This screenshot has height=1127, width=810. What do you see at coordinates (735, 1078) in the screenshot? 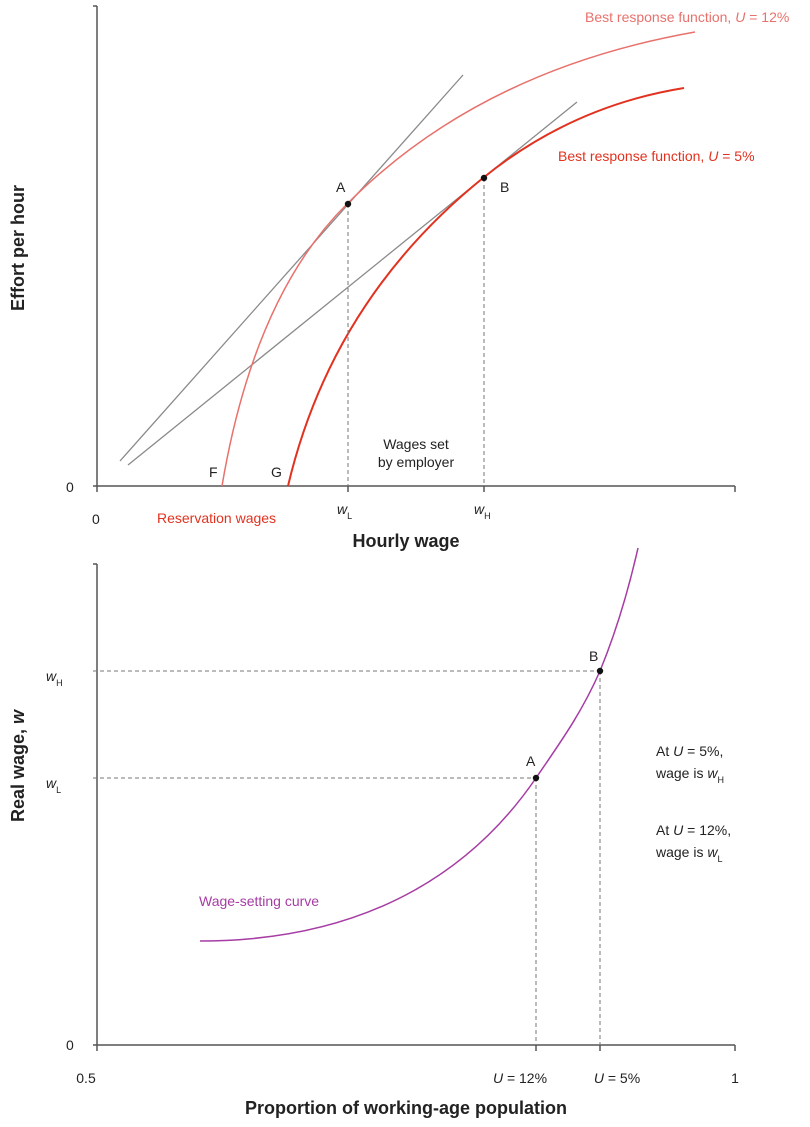
I see `bottom-x-max-label: 1` at bounding box center [735, 1078].